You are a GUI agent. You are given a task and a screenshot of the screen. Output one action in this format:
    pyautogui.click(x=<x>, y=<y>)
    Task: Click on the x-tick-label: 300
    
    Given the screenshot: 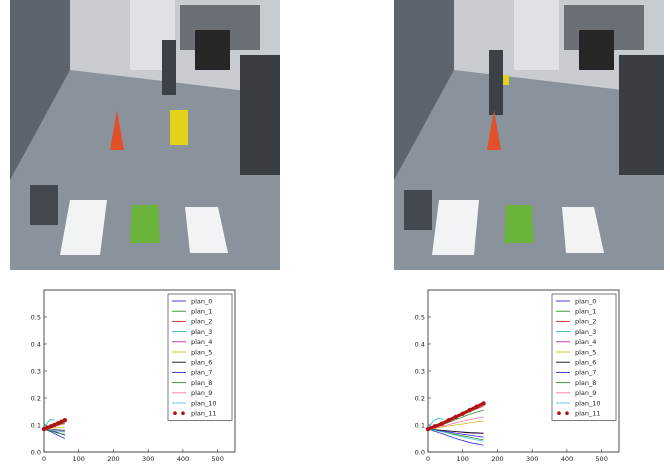 What is the action you would take?
    pyautogui.click(x=532, y=459)
    